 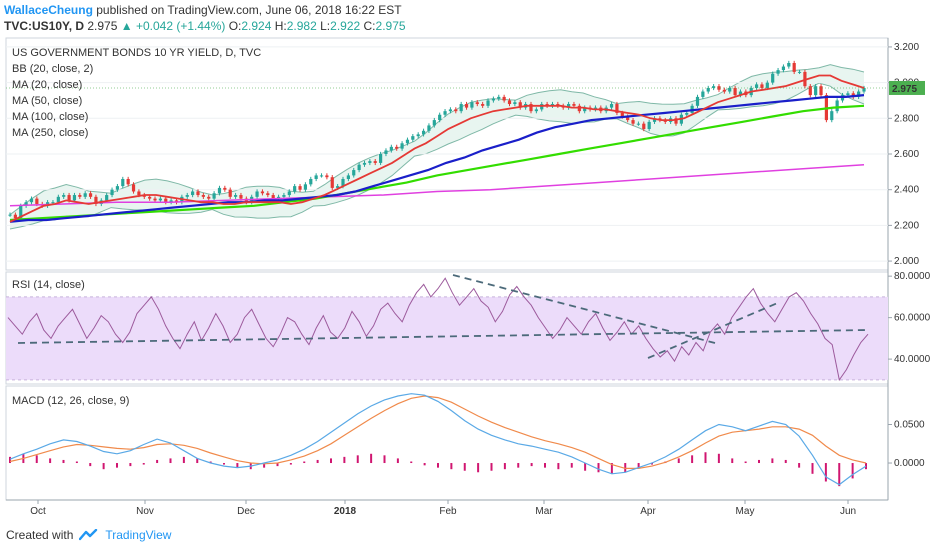 I want to click on price-change: ▲ +0.042 (+1.44%), so click(x=173, y=26).